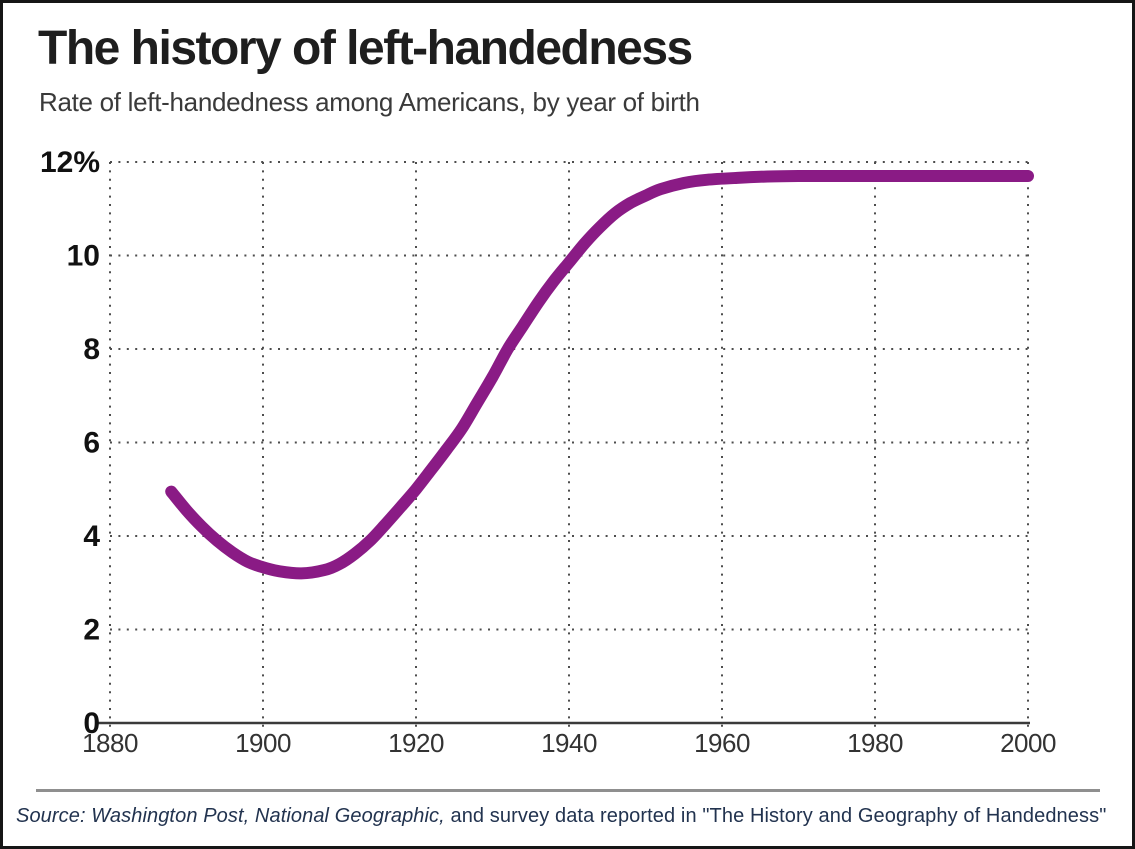 Image resolution: width=1135 pixels, height=849 pixels. Describe the element at coordinates (365, 48) in the screenshot. I see `page-title: The history of left-handedness` at that location.